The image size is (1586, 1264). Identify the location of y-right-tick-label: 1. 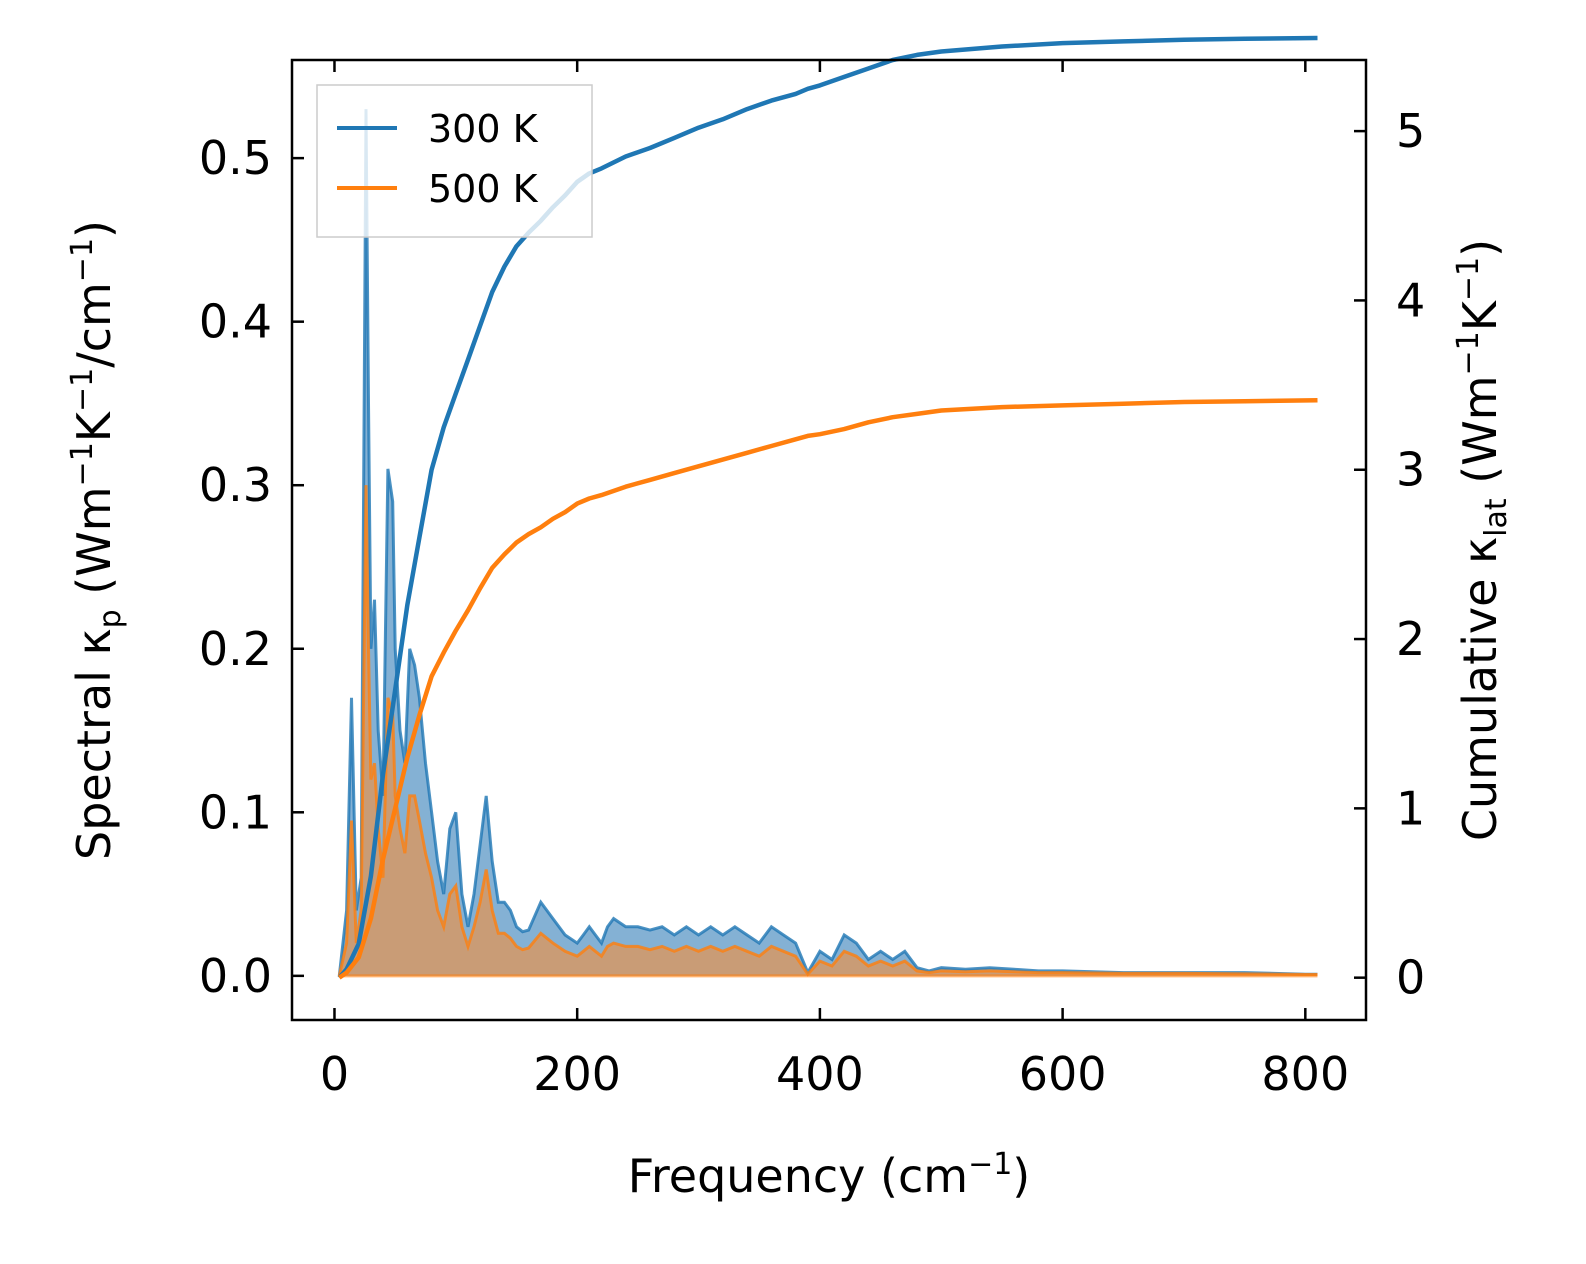
(1410, 808).